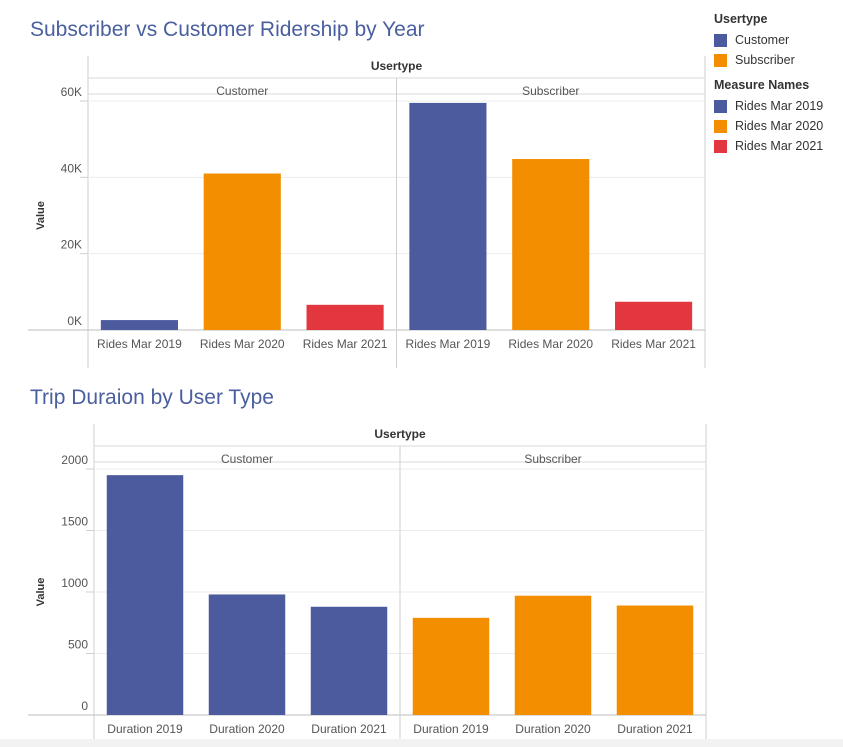  What do you see at coordinates (779, 106) in the screenshot?
I see `legend-label: Rides Mar 2019` at bounding box center [779, 106].